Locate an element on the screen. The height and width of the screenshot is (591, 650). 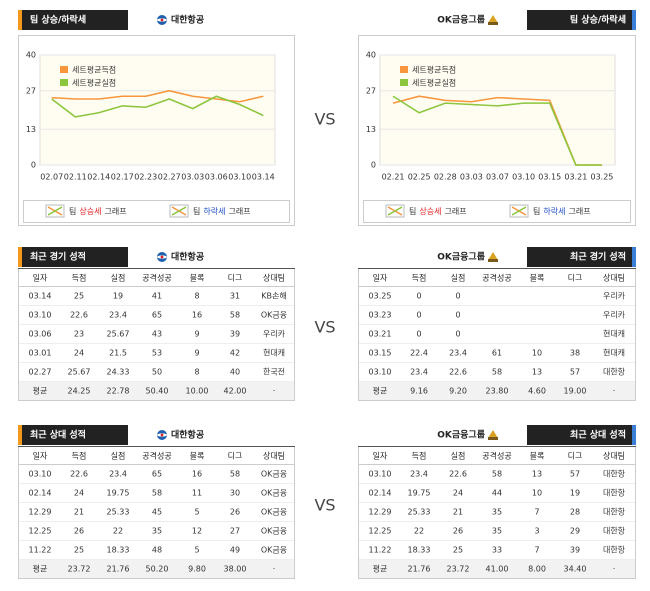
table-cell: 45 is located at coordinates (157, 512).